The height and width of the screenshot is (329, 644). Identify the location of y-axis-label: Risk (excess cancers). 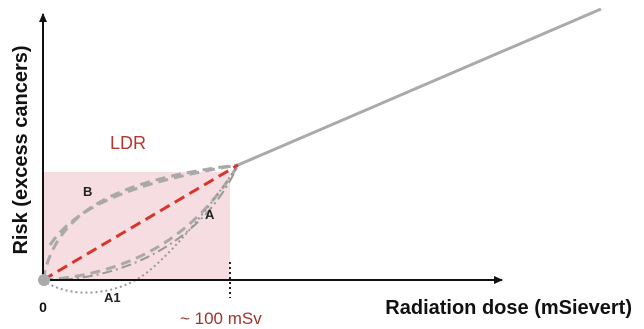
(21, 149).